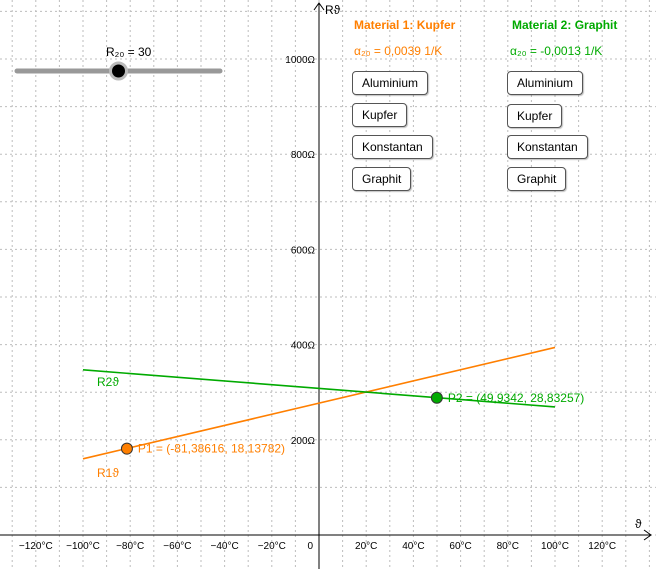 The image size is (656, 569). I want to click on series-r2-line, so click(319, 388).